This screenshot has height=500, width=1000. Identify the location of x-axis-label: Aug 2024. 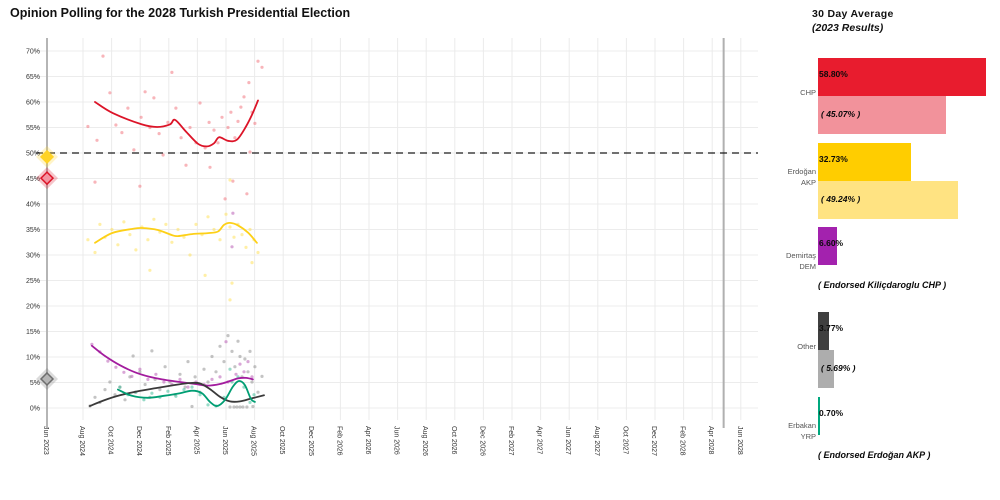
(81, 441).